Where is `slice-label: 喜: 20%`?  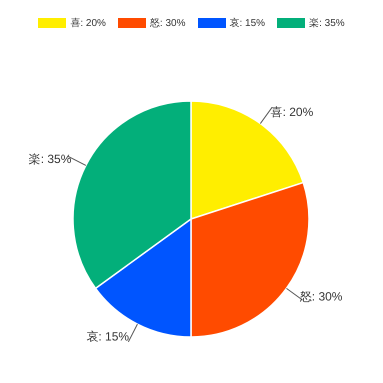 slice-label: 喜: 20% is located at coordinates (292, 112).